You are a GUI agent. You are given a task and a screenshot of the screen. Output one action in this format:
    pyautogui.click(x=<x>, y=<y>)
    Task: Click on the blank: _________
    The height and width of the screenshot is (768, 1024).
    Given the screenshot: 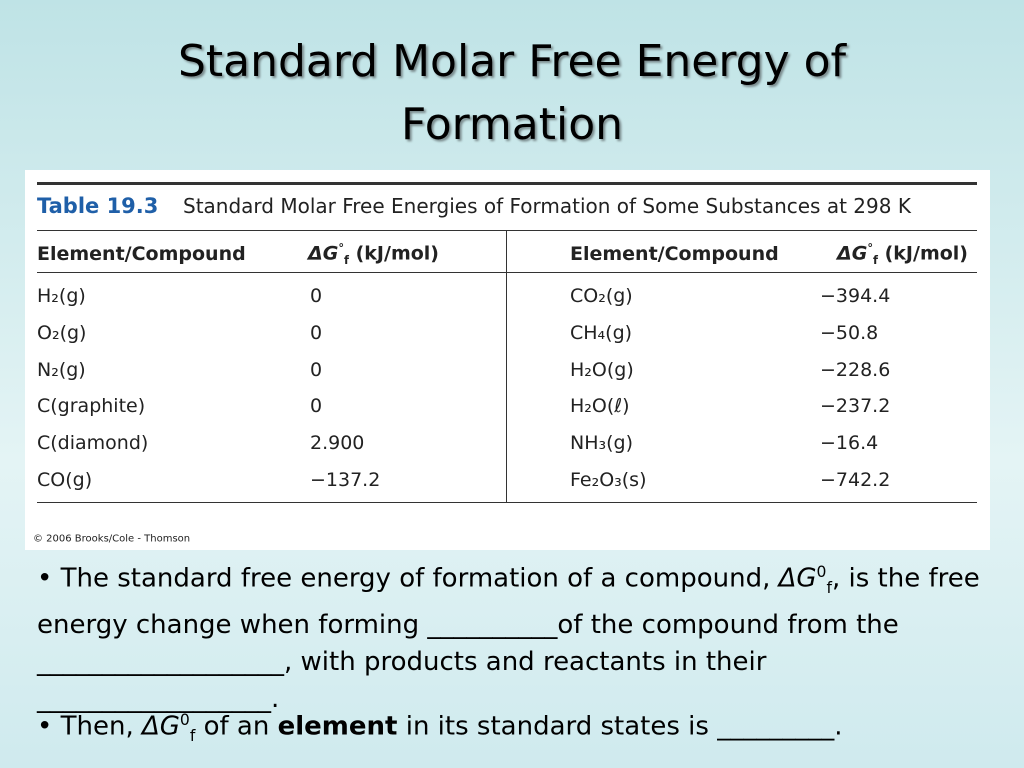 What is the action you would take?
    pyautogui.click(x=776, y=726)
    